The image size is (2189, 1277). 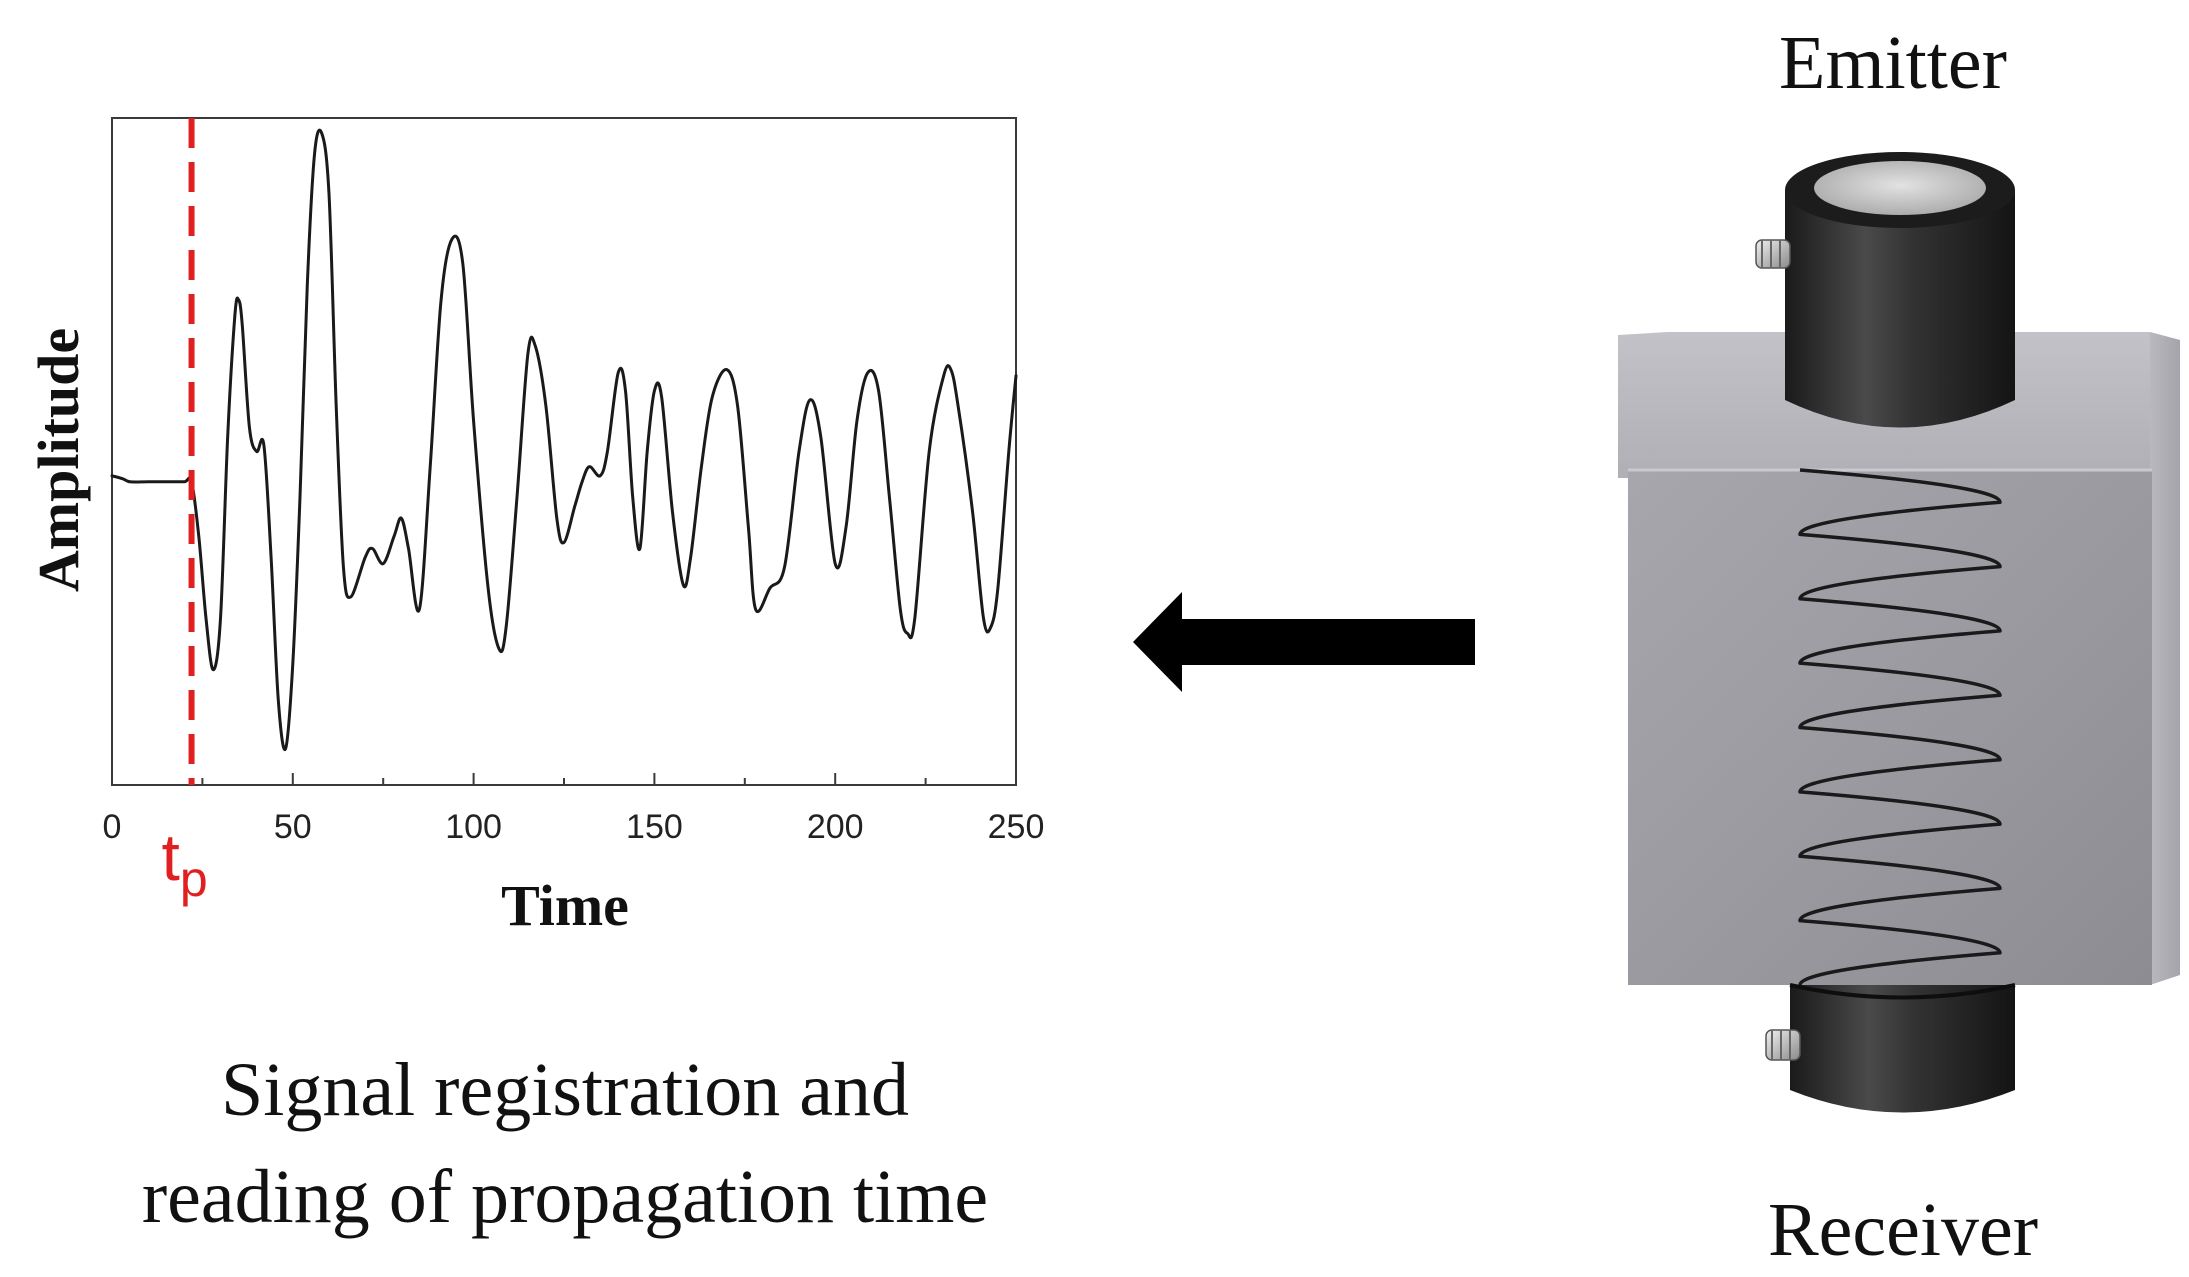 I want to click on emitter-screw, so click(x=1773, y=254).